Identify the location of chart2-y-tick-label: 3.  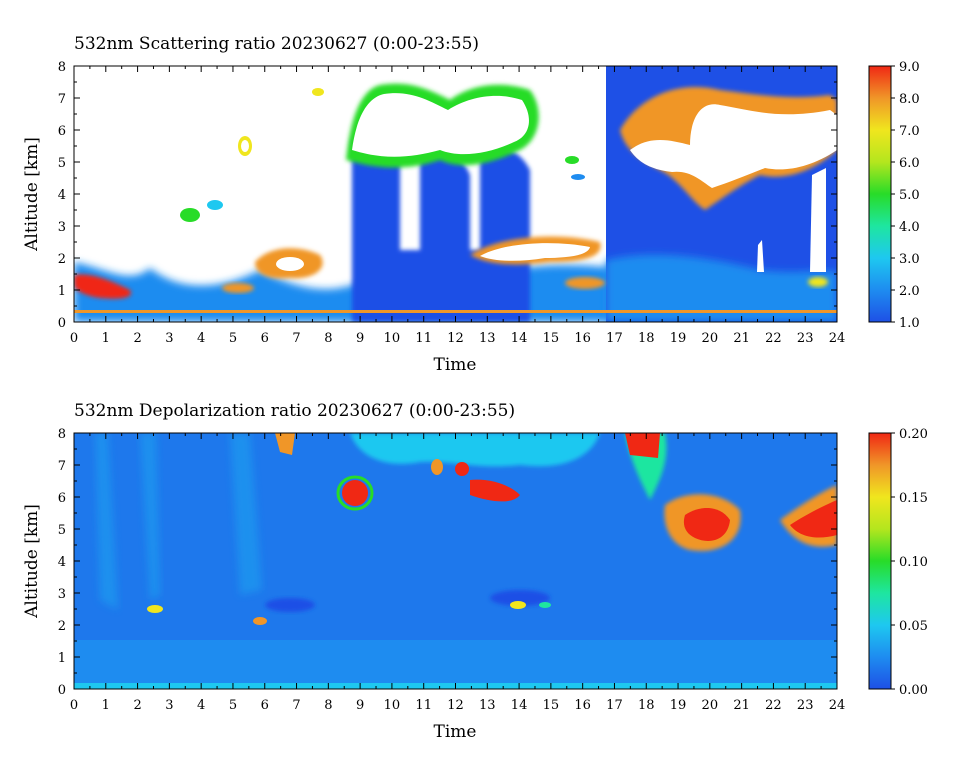
(62, 594).